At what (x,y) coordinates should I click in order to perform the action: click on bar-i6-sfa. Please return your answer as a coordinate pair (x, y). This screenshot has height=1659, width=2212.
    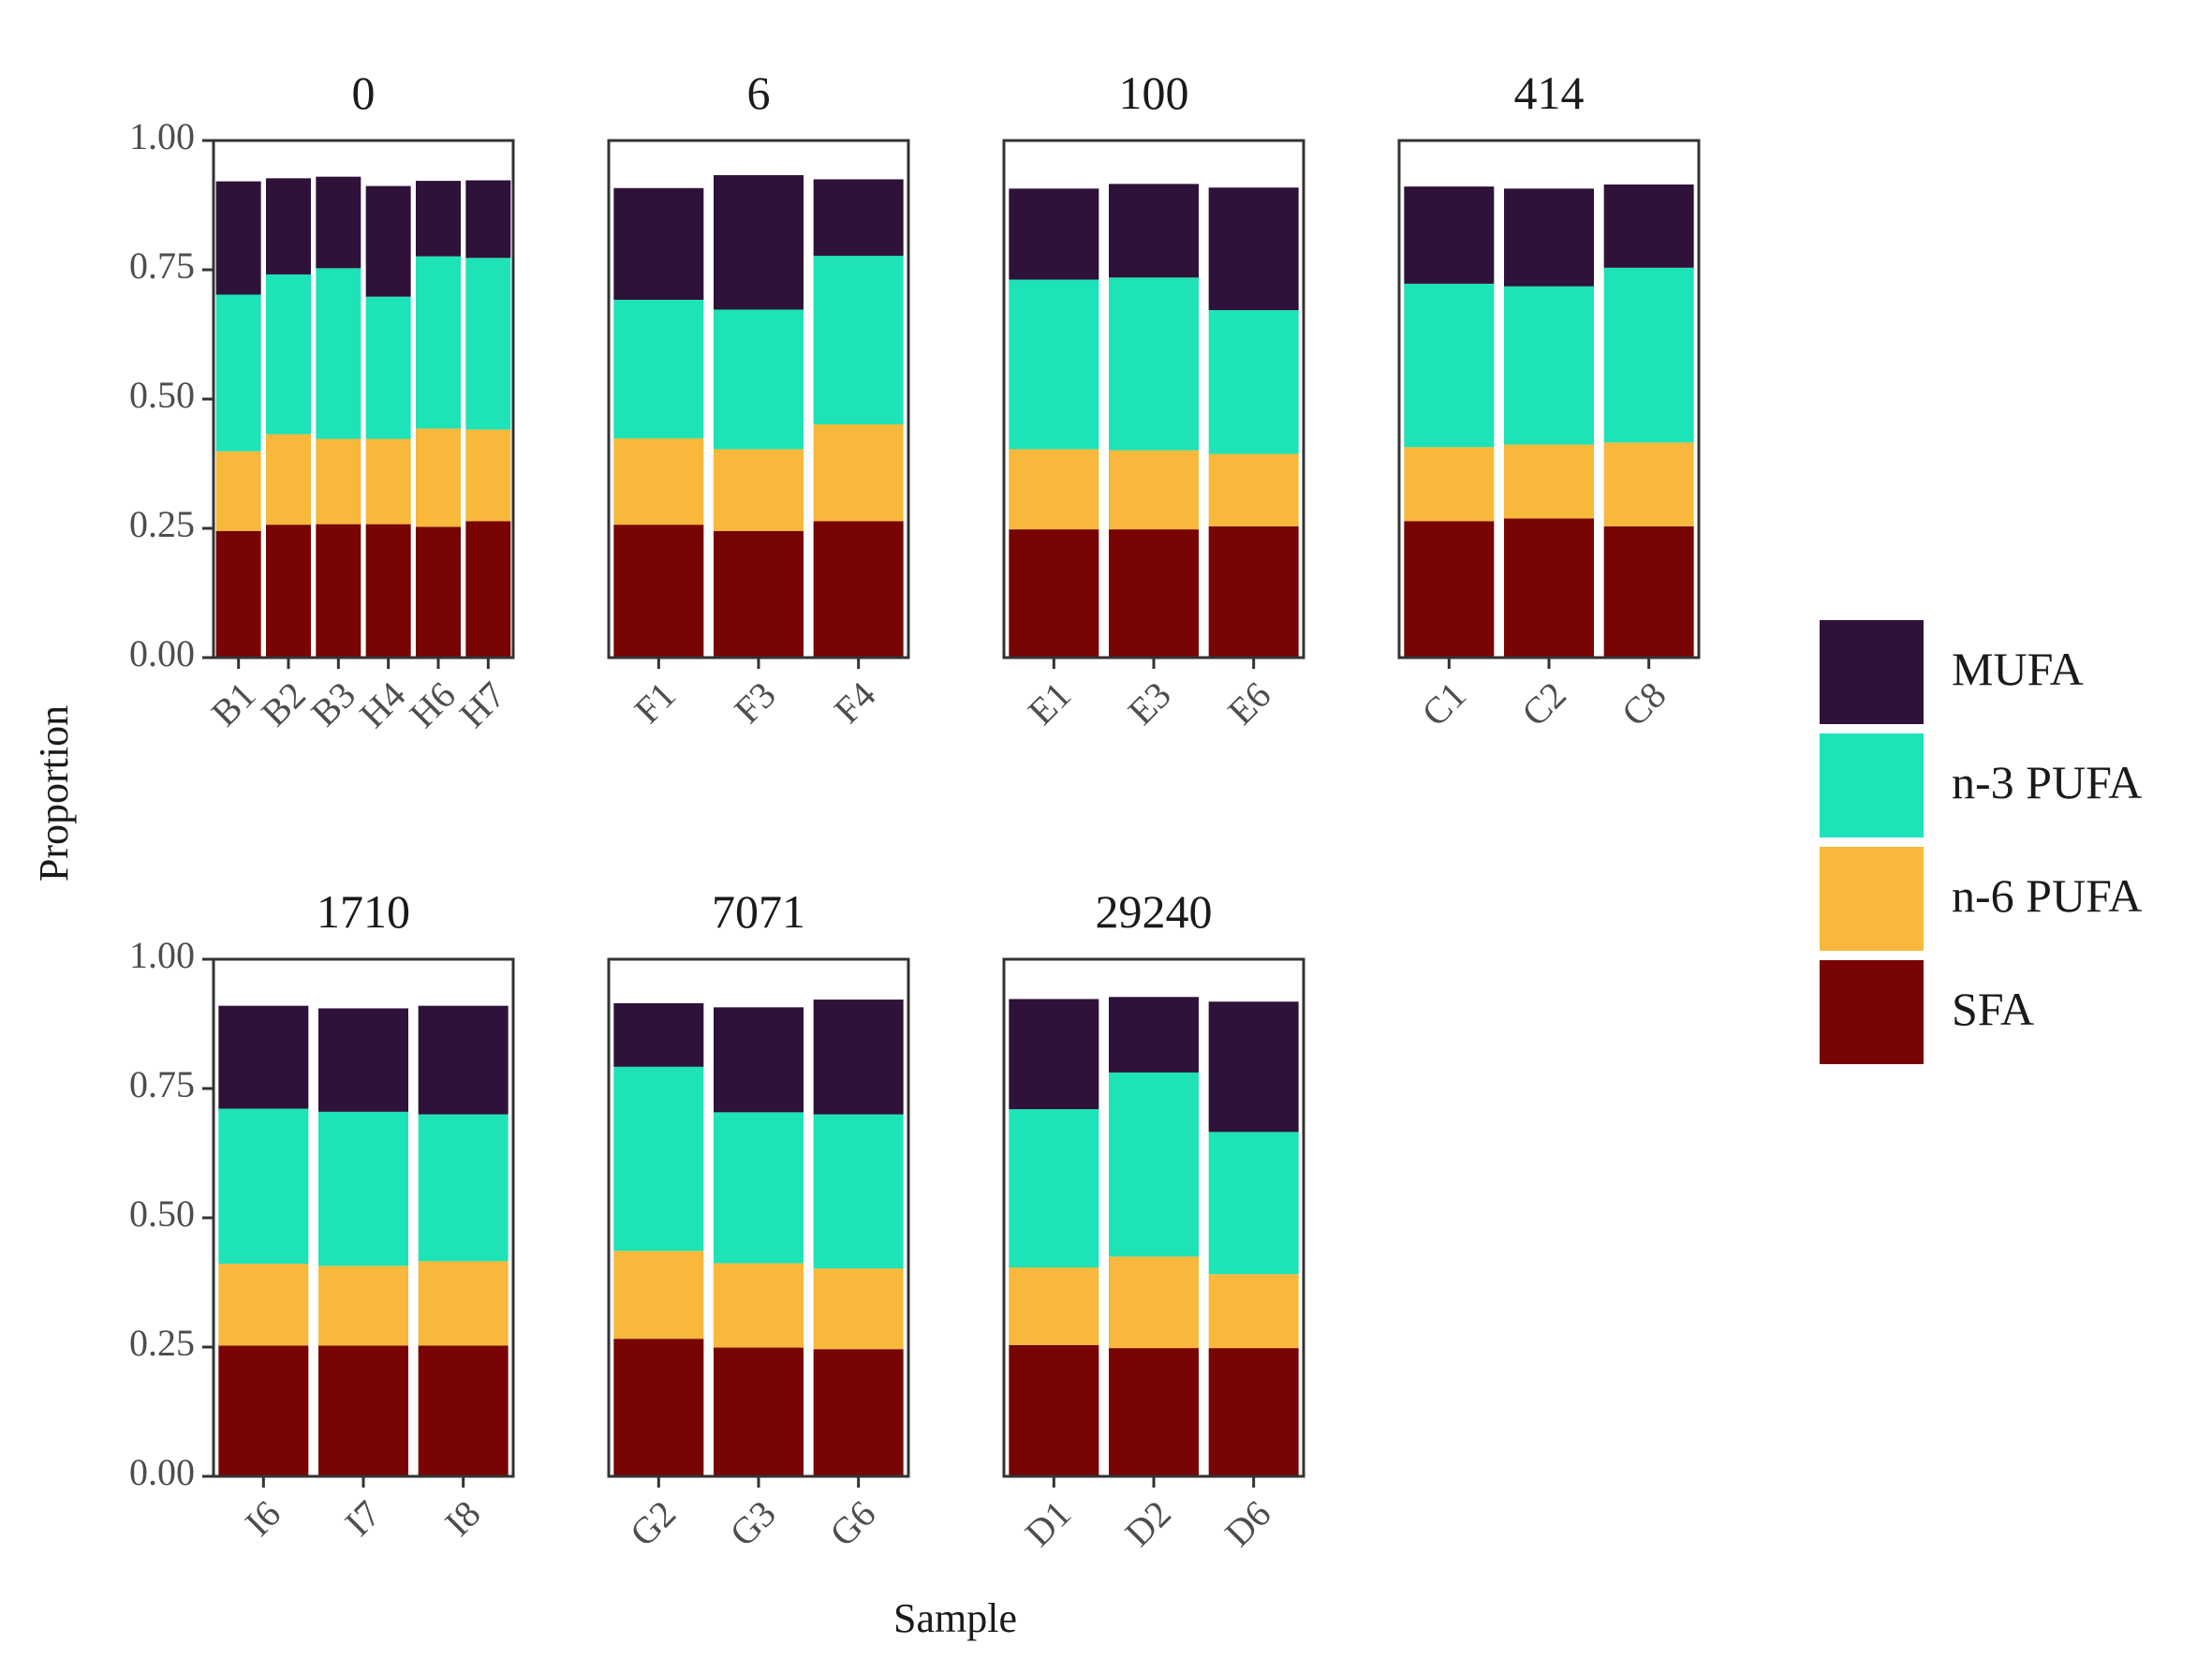
    Looking at the image, I should click on (263, 1411).